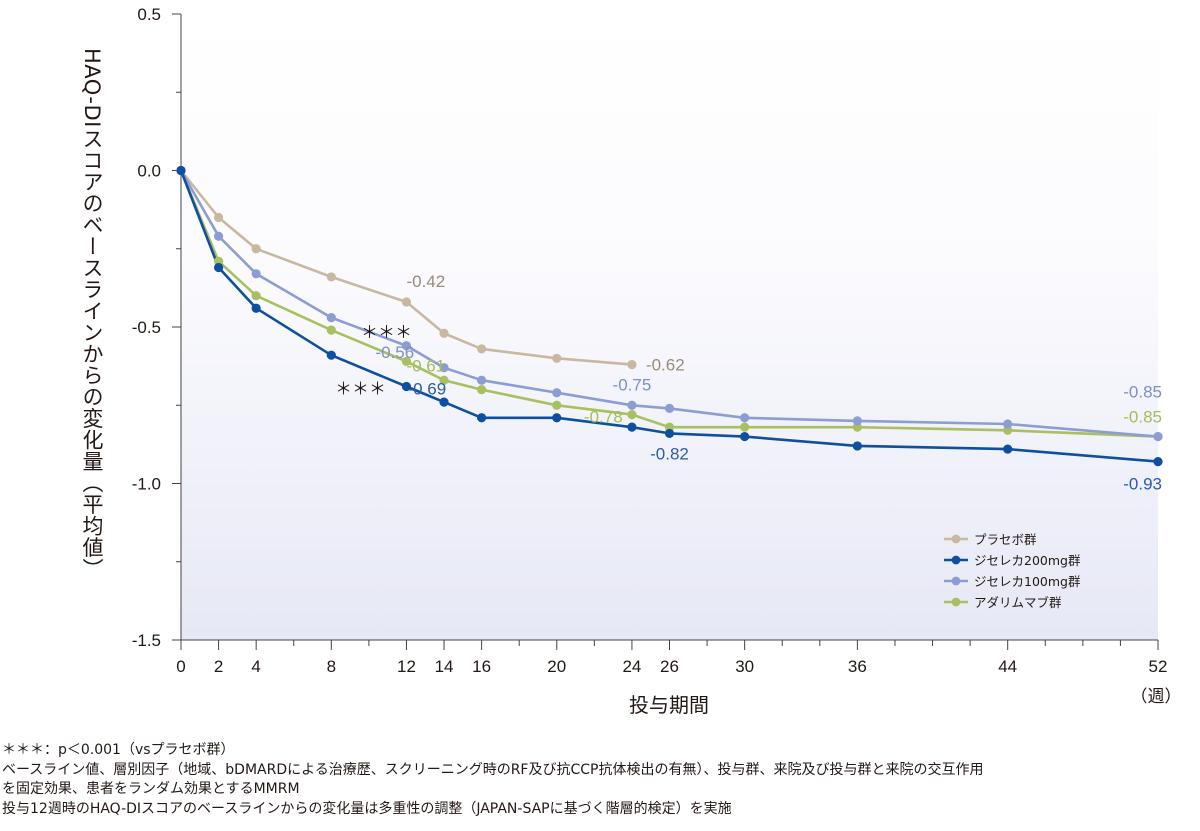 The image size is (1200, 831). What do you see at coordinates (255, 666) in the screenshot?
I see `x-tick-label: 4` at bounding box center [255, 666].